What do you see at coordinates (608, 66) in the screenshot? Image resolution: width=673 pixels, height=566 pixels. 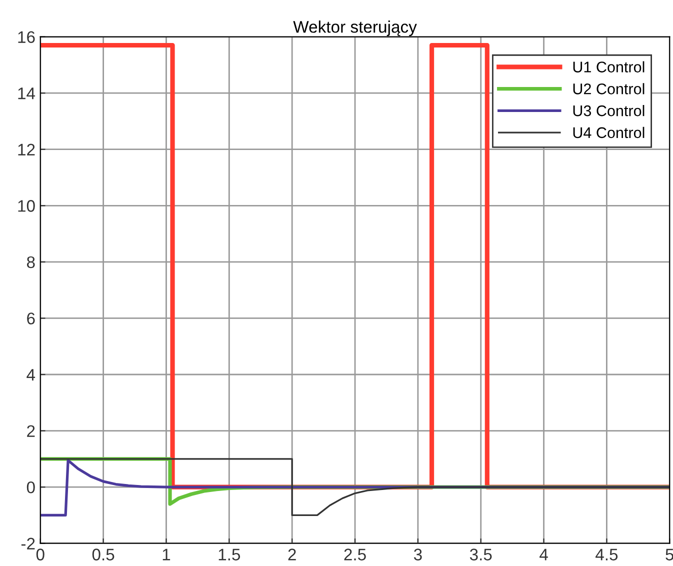 I see `legend-label: U1 Control` at bounding box center [608, 66].